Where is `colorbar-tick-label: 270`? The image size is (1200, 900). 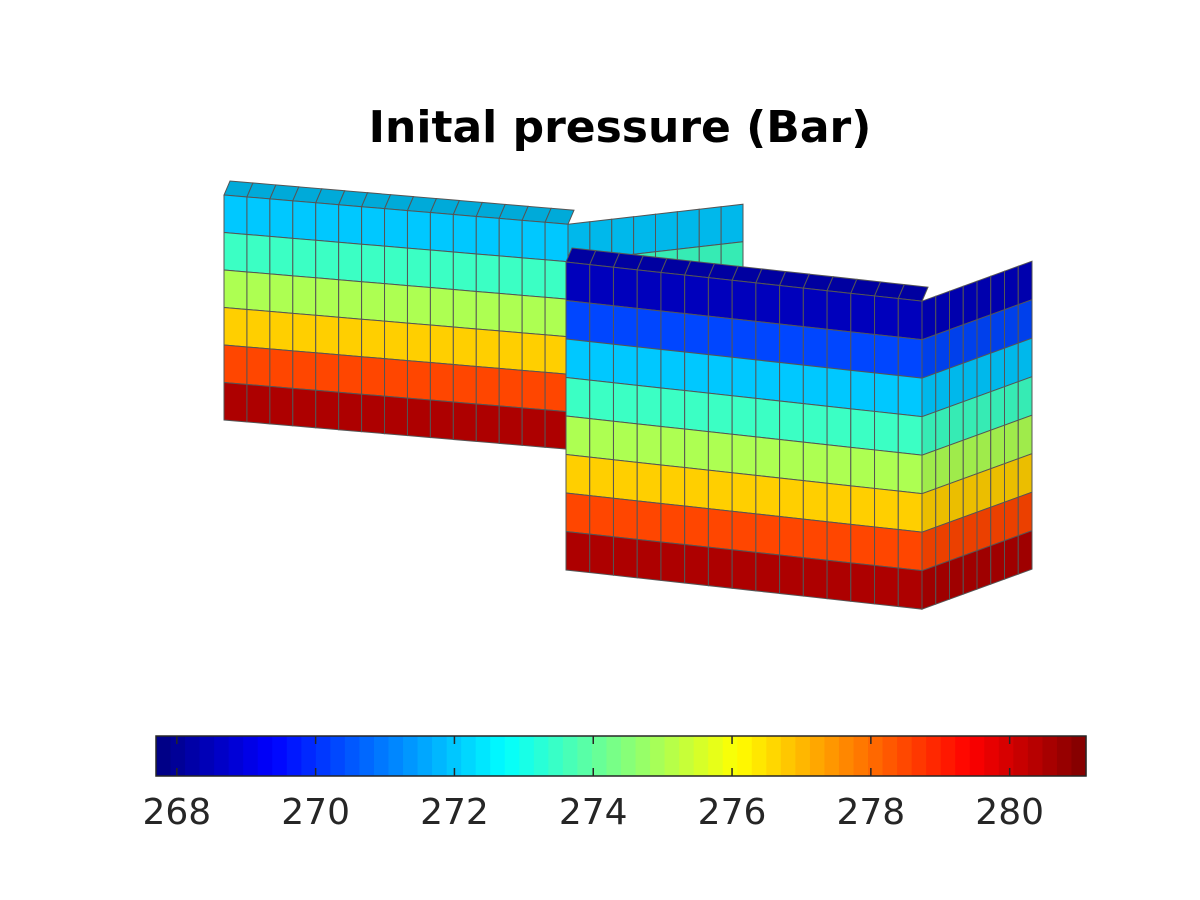 colorbar-tick-label: 270 is located at coordinates (315, 812).